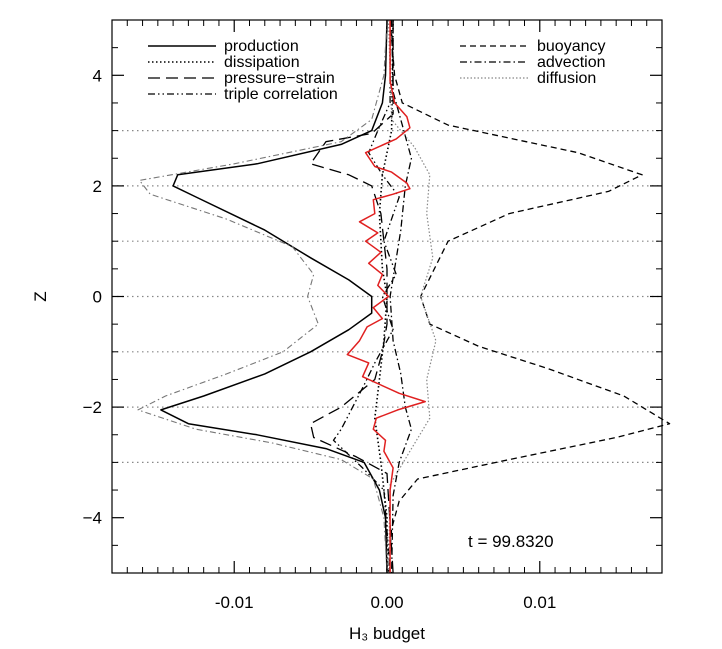  I want to click on series-line-advection, so click(401, 296).